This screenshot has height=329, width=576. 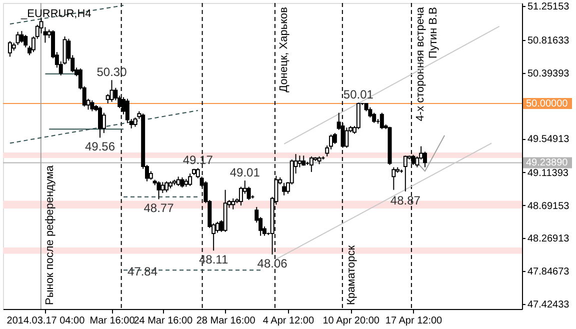 What do you see at coordinates (284, 49) in the screenshot?
I see `annotation: Донецк, Харьков` at bounding box center [284, 49].